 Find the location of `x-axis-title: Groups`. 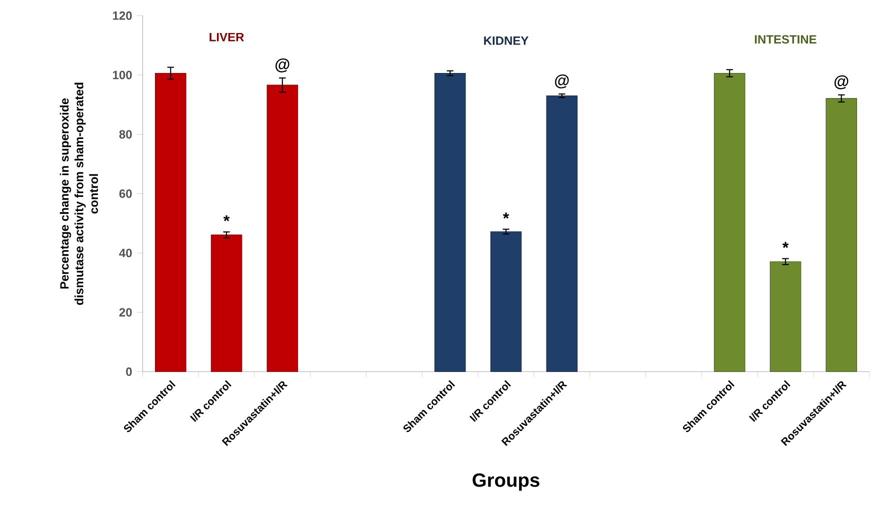

x-axis-title: Groups is located at coordinates (506, 482).